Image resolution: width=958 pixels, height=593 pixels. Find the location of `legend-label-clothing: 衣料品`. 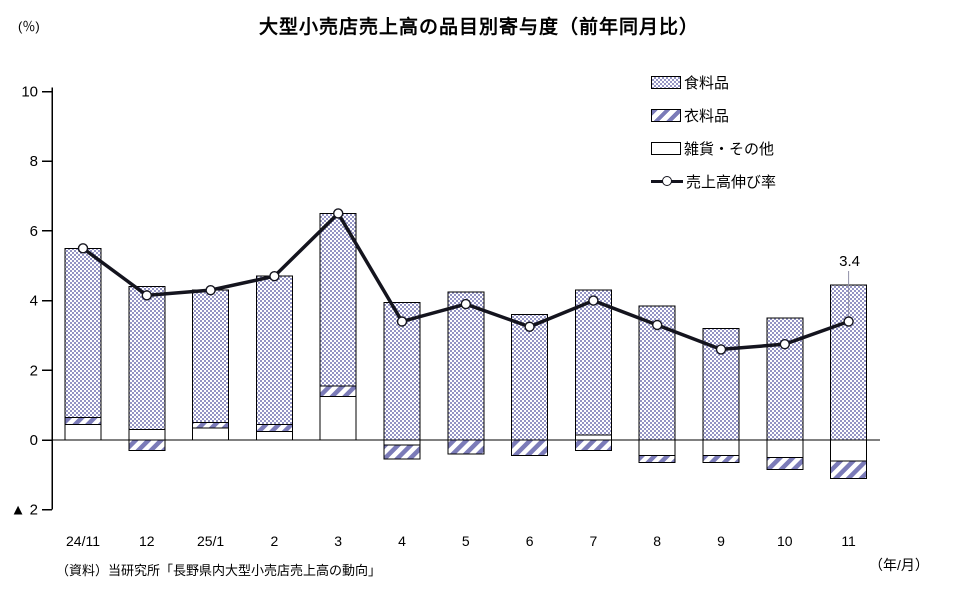

legend-label-clothing: 衣料品 is located at coordinates (707, 116).